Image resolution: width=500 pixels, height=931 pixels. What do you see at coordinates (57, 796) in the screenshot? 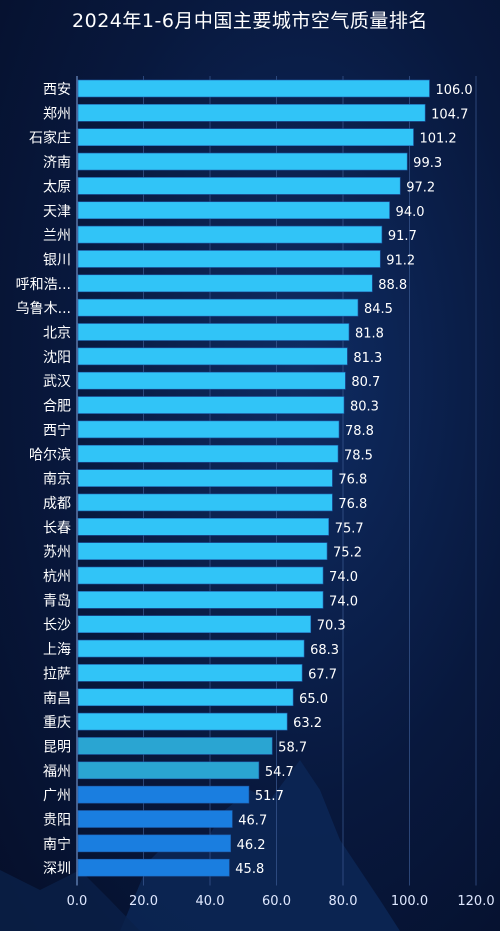
I see `category-label: 广州` at bounding box center [57, 796].